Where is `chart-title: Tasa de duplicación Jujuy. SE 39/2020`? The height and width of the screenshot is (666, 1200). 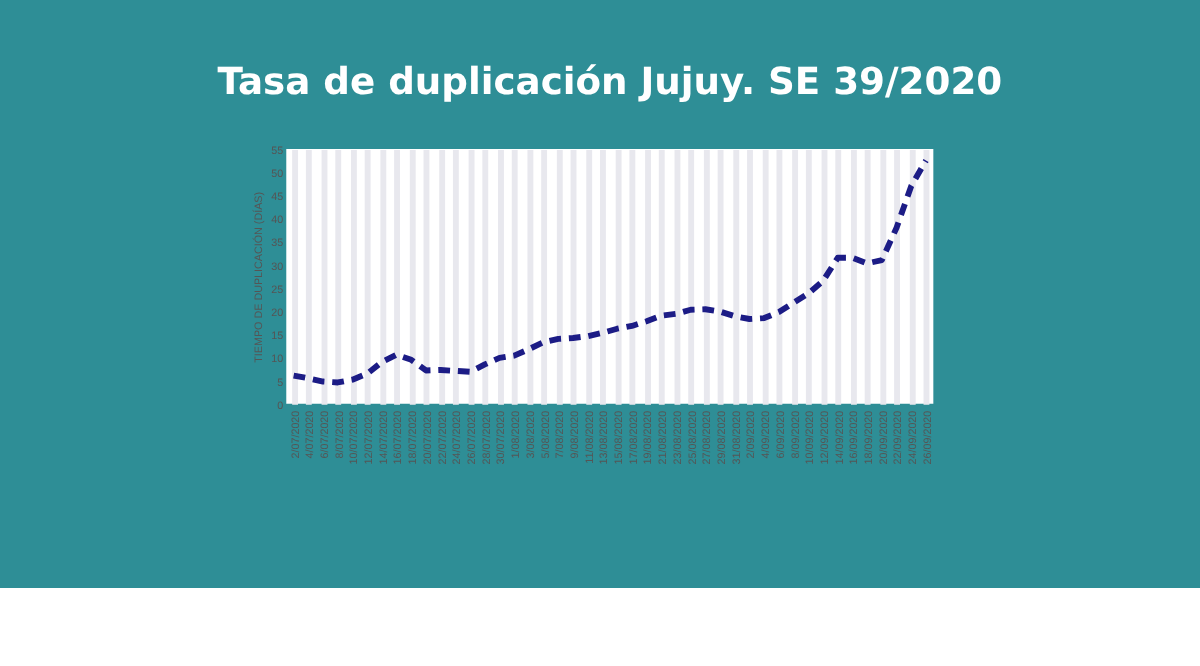 chart-title: Tasa de duplicación Jujuy. SE 39/2020 is located at coordinates (610, 83).